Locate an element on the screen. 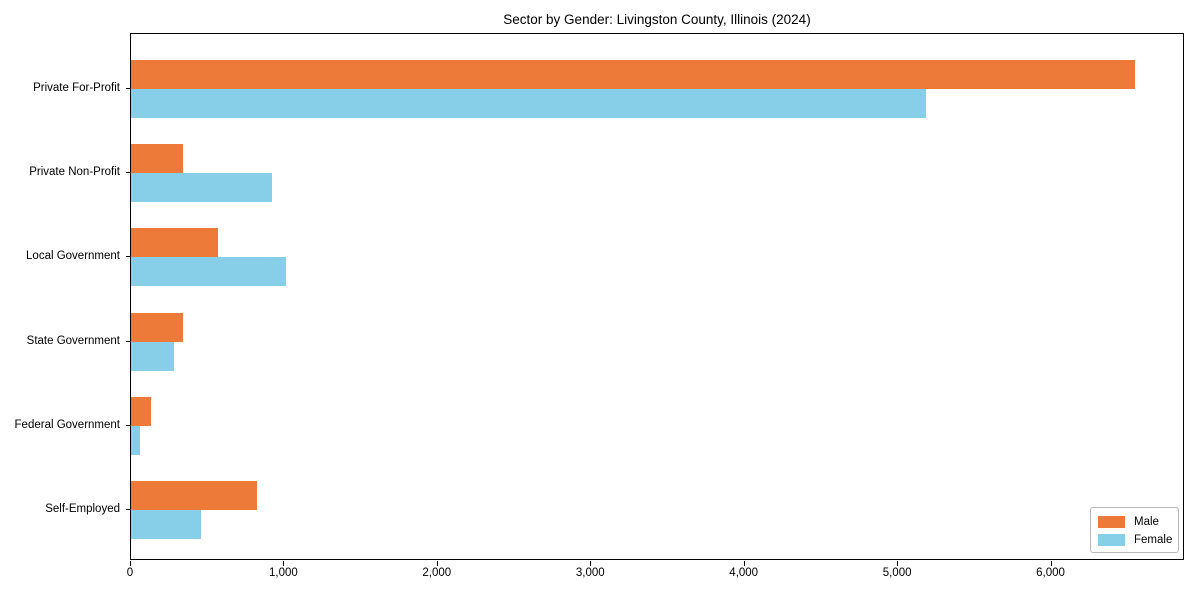 Image resolution: width=1200 pixels, height=600 pixels. x-tick-label: 3,000 is located at coordinates (590, 573).